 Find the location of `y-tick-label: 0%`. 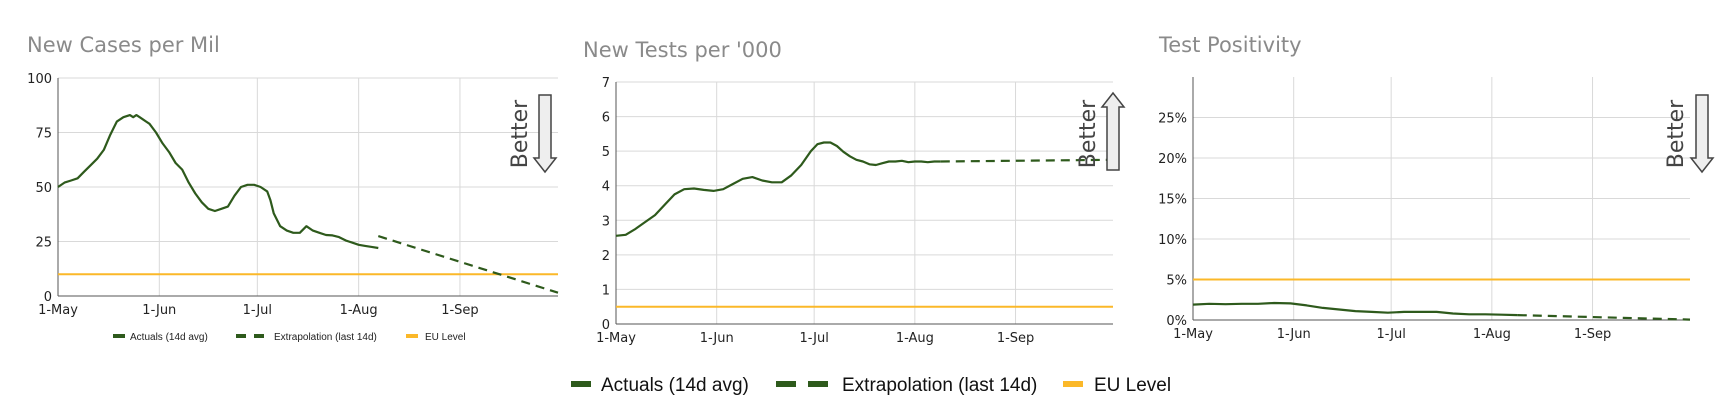

y-tick-label: 0% is located at coordinates (1176, 321).